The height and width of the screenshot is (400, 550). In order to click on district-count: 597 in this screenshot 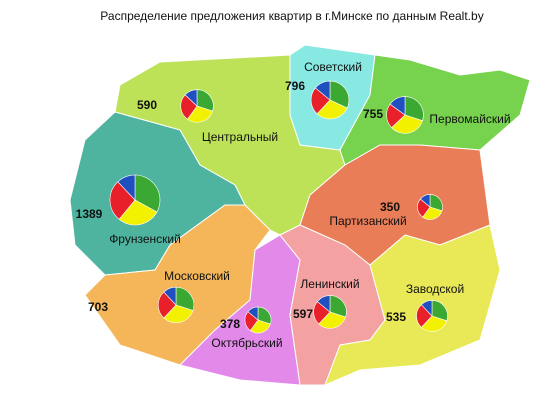, I will do `click(303, 314)`.